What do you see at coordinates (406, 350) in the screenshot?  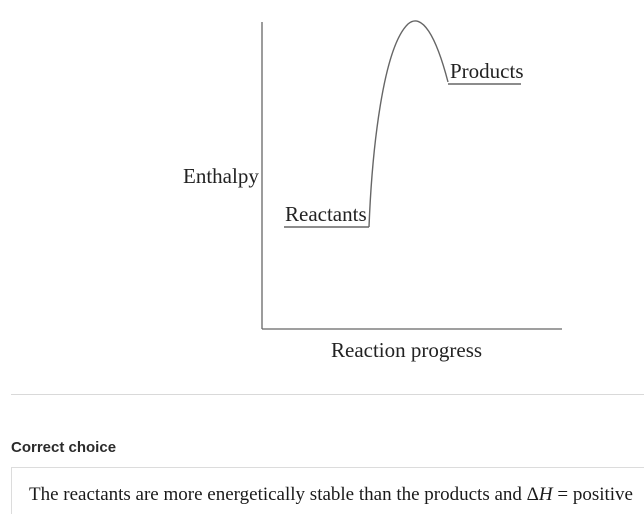 I see `x-axis-label: Reaction progress` at bounding box center [406, 350].